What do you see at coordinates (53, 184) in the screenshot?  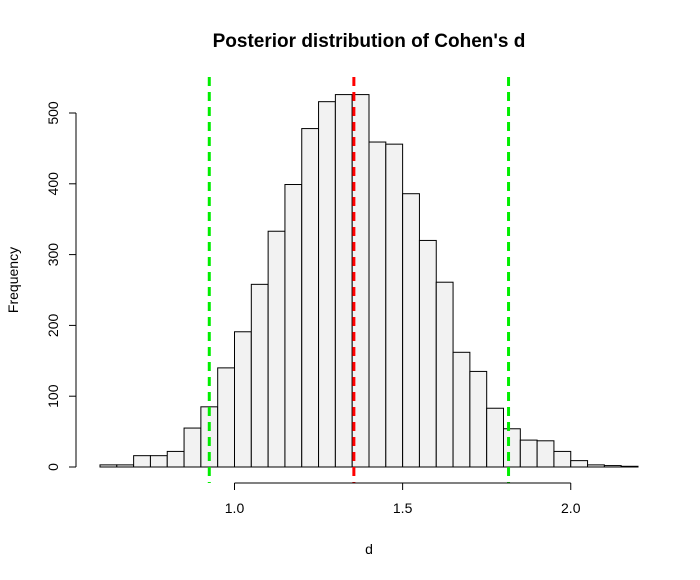 I see `y-tick-label-4: 400` at bounding box center [53, 184].